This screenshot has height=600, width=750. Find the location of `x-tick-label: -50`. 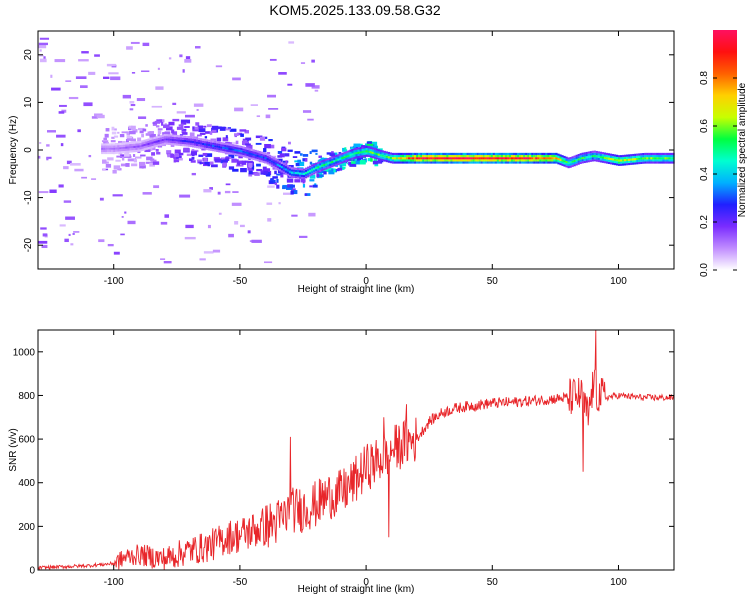

x-tick-label: -50 is located at coordinates (240, 582).